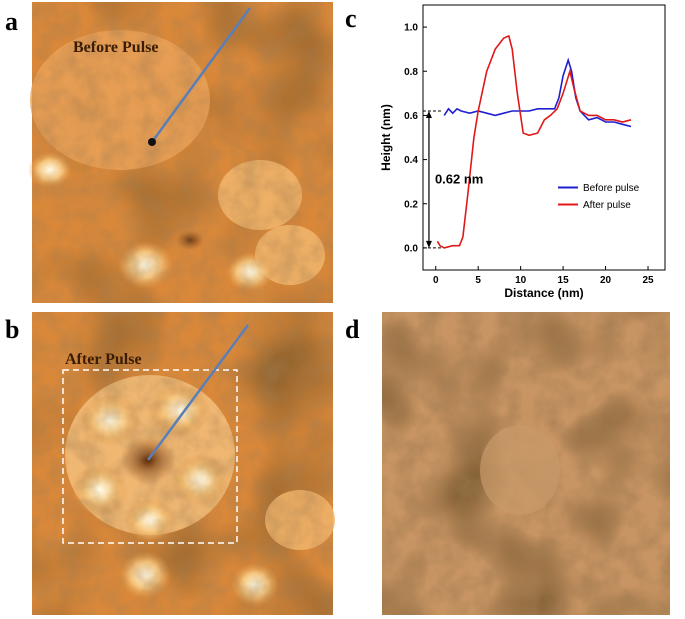 Image resolution: width=685 pixels, height=619 pixels. Describe the element at coordinates (411, 28) in the screenshot. I see `y-tick-label: 1.0` at that location.